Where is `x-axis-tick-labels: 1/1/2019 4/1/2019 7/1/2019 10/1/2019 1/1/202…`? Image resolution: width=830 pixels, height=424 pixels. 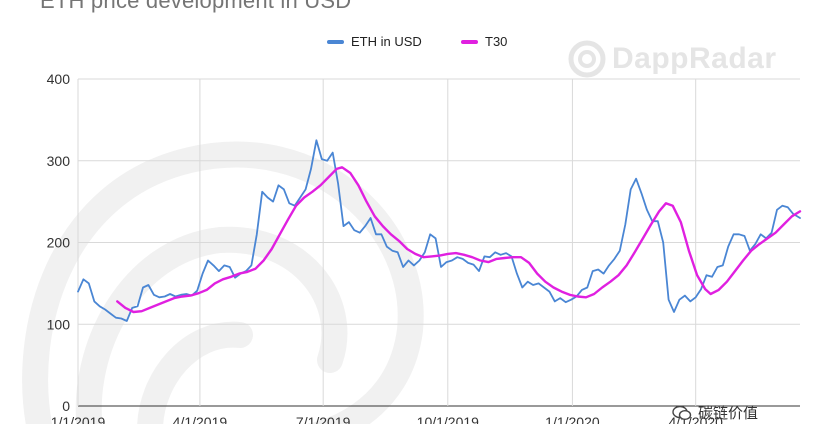
x-axis-tick-labels: 1/1/2019 4/1/2019 7/1/2019 10/1/2019 1/1/202… is located at coordinates (387, 419).